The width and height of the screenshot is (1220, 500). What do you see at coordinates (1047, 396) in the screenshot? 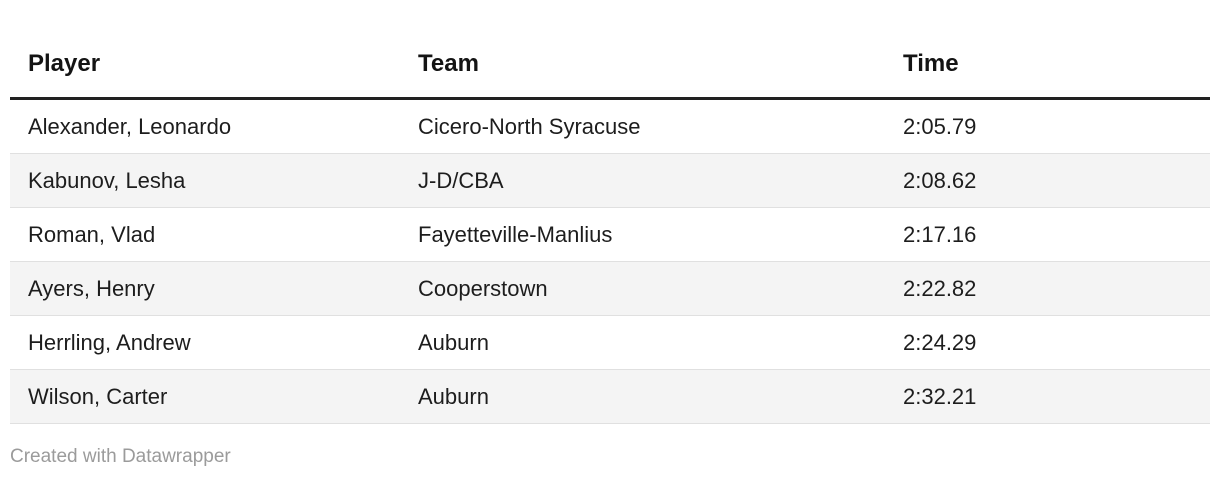
I see `time-cell: 2:32.21` at bounding box center [1047, 396].